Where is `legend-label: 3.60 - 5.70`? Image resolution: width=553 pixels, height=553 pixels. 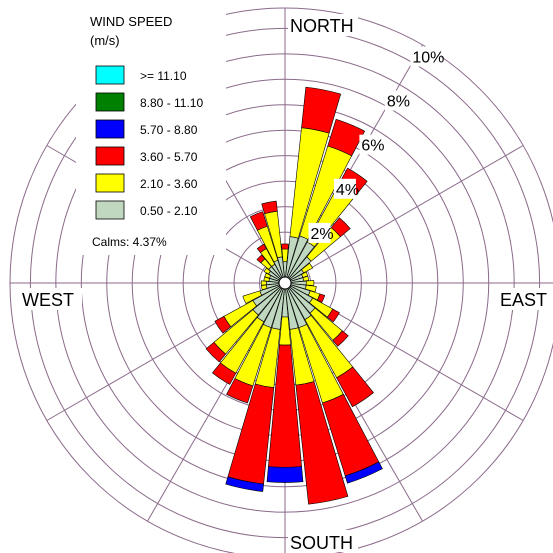
legend-label: 3.60 - 5.70 is located at coordinates (169, 157).